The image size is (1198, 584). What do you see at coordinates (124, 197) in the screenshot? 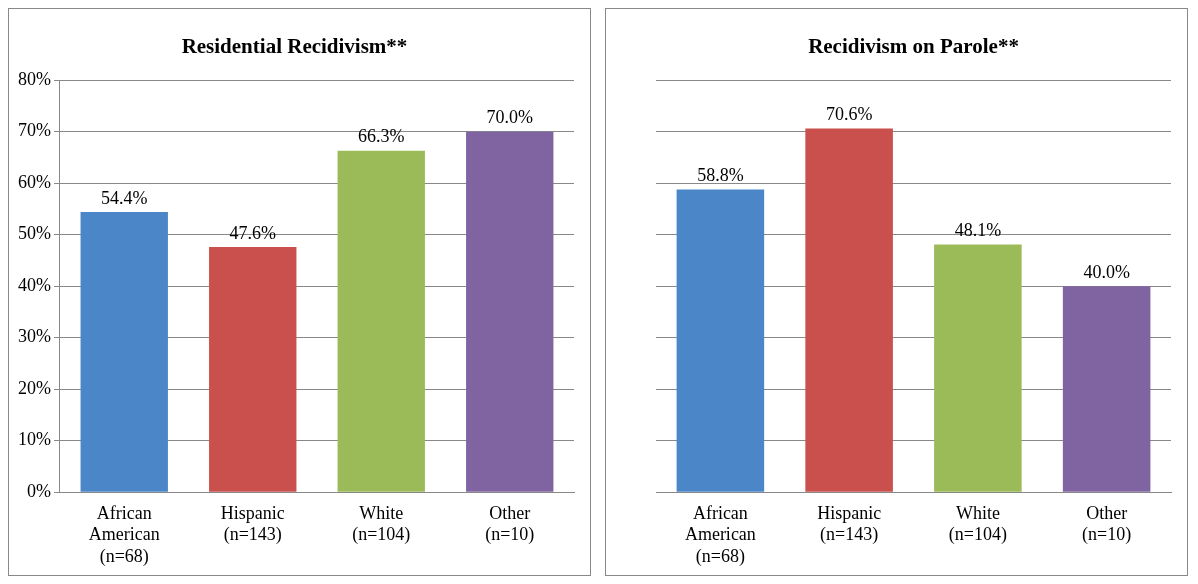
I see `data-label: 54.4%` at bounding box center [124, 197].